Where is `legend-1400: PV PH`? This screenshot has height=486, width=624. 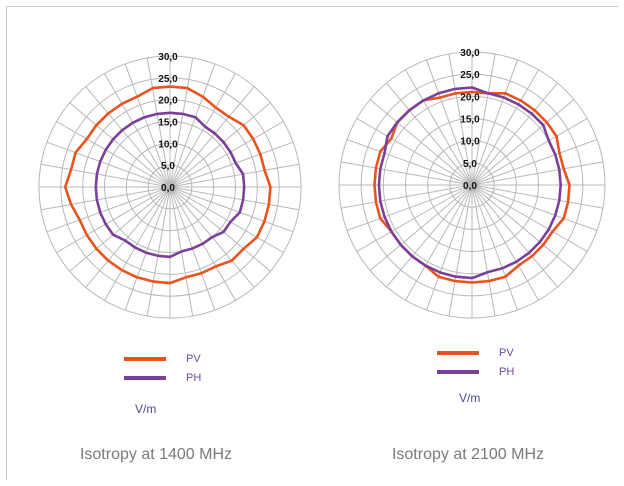 legend-1400: PV PH is located at coordinates (162, 368).